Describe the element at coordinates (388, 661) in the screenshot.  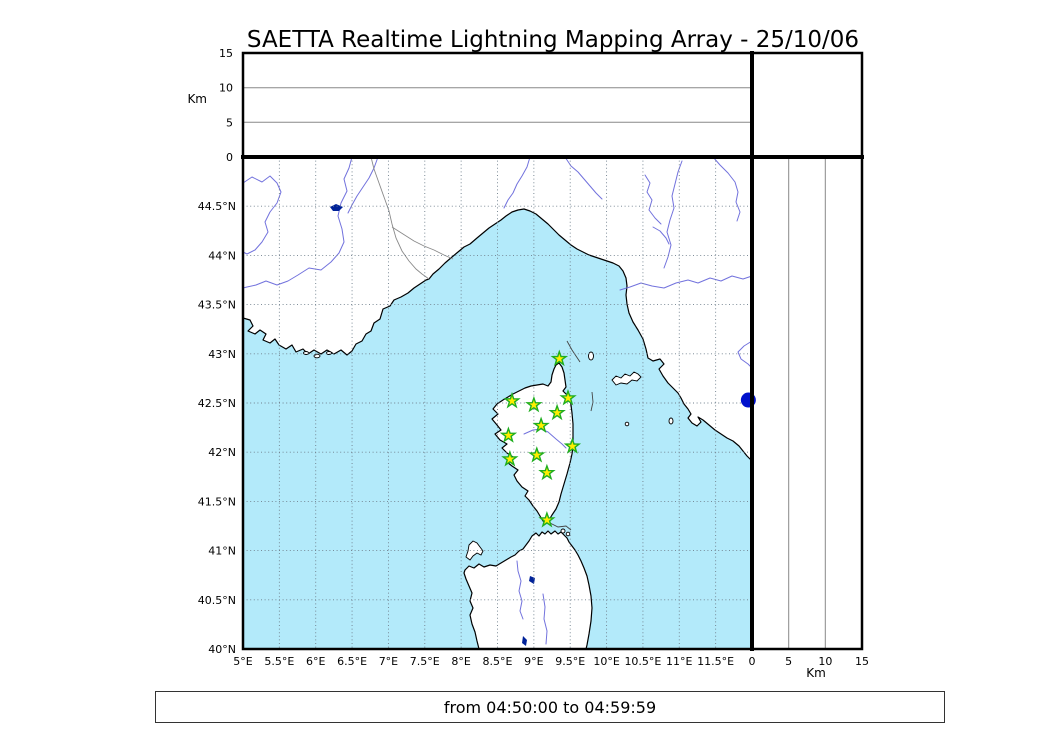
I see `lon-tick-label: 7°E` at that location.